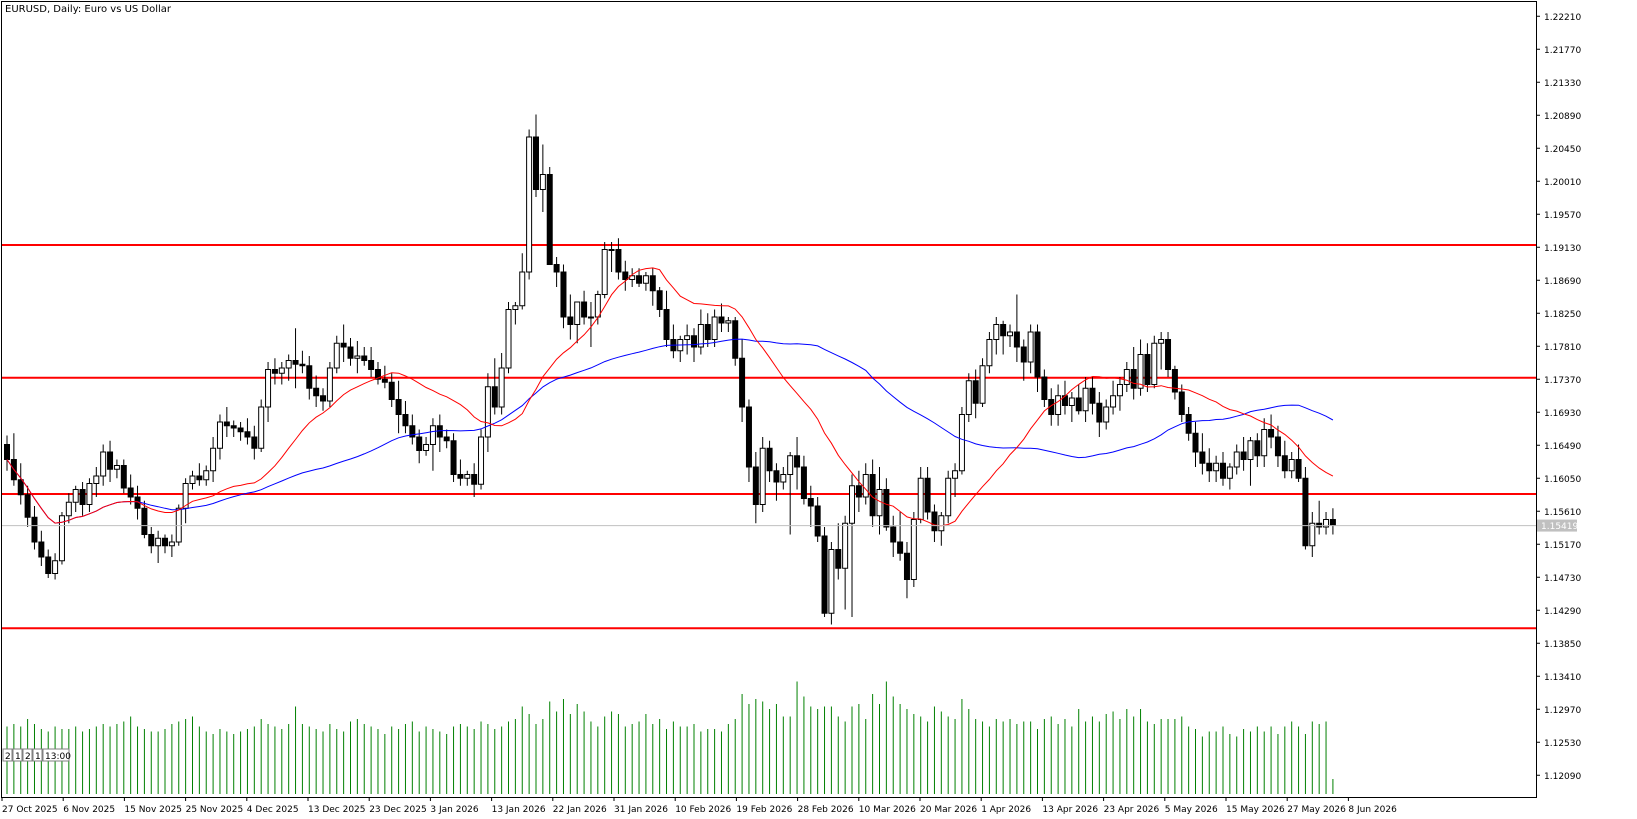 The image size is (1637, 819). What do you see at coordinates (1191, 810) in the screenshot?
I see `x-tick-label: 5 May 2026` at bounding box center [1191, 810].